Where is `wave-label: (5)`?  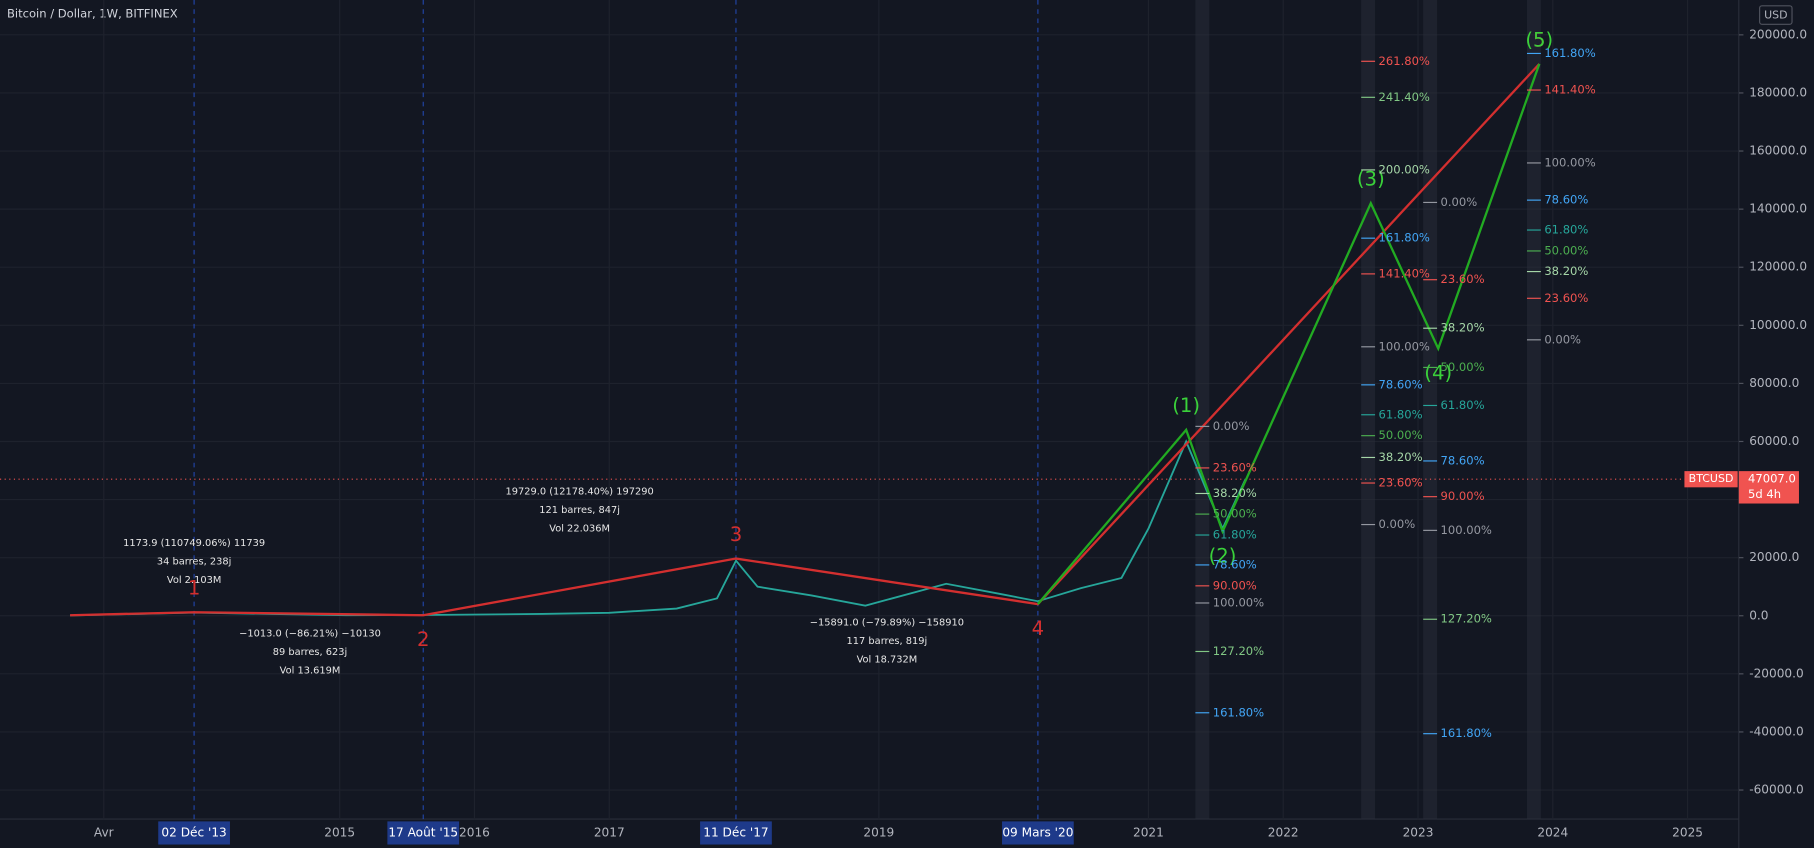 wave-label: (5) is located at coordinates (1539, 39).